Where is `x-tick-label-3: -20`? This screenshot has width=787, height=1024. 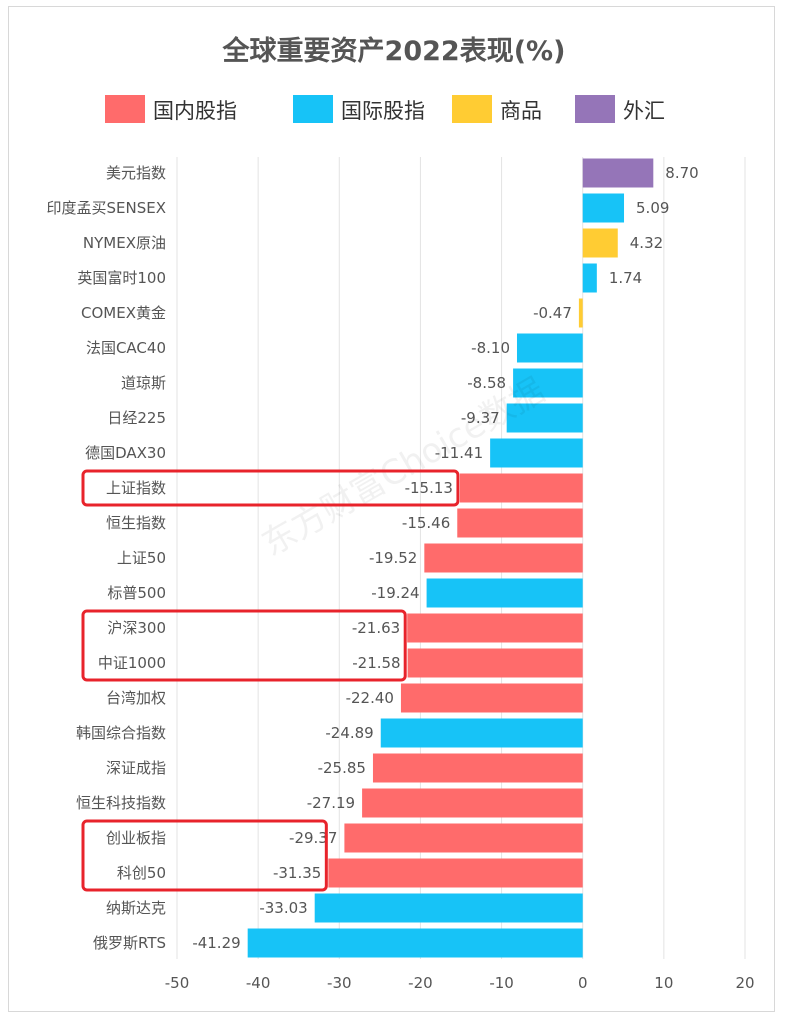
x-tick-label-3: -20 is located at coordinates (420, 983).